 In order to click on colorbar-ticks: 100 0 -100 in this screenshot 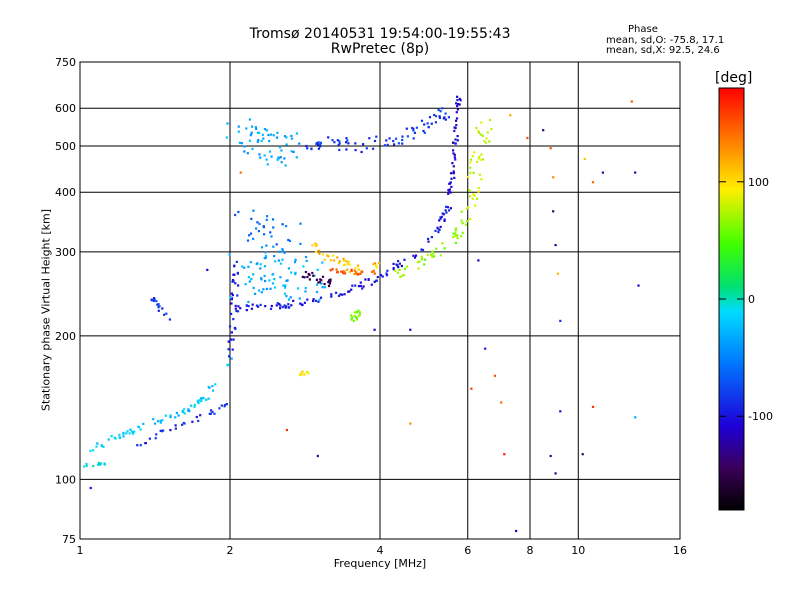, I will do `click(746, 299)`.